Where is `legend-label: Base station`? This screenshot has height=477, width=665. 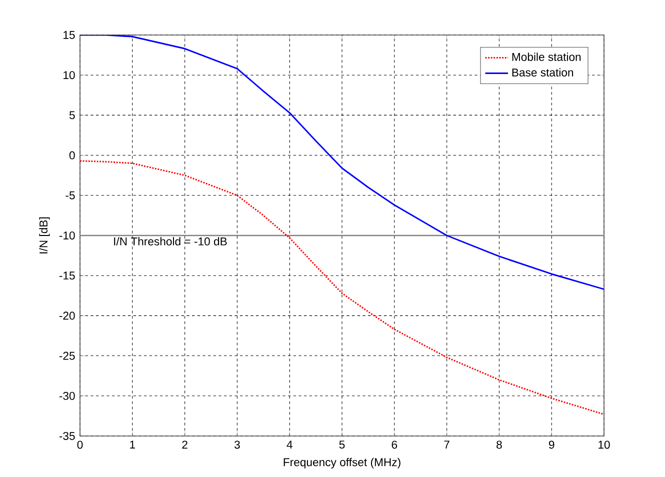
legend-label: Base station is located at coordinates (543, 72).